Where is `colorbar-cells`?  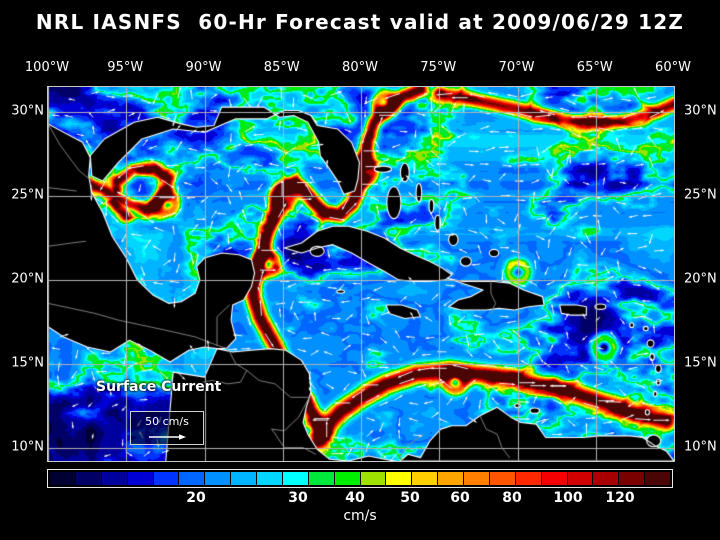 colorbar-cells is located at coordinates (360, 478).